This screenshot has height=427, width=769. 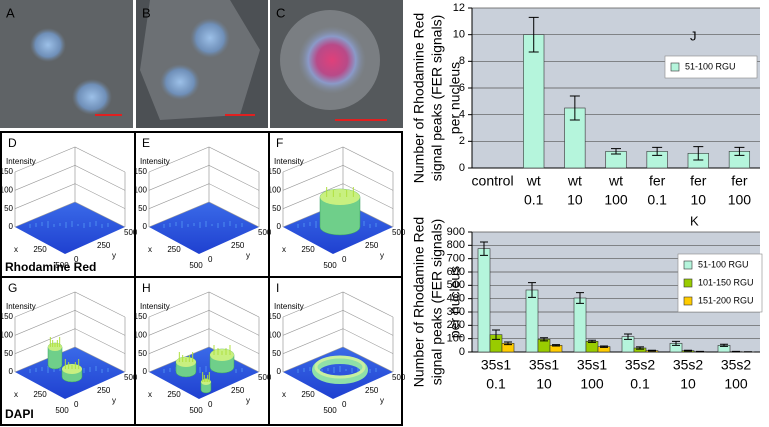 What do you see at coordinates (688, 283) in the screenshot?
I see `legend-swatch` at bounding box center [688, 283].